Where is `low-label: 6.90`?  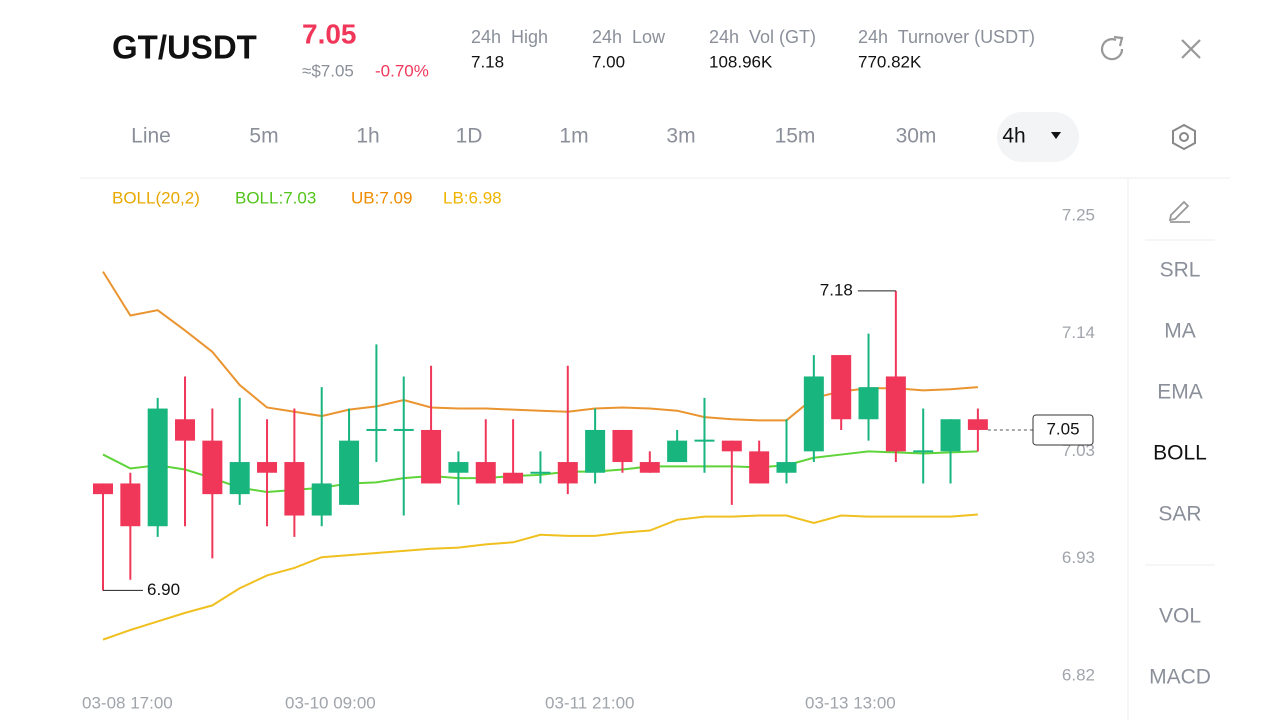
low-label: 6.90 is located at coordinates (163, 589).